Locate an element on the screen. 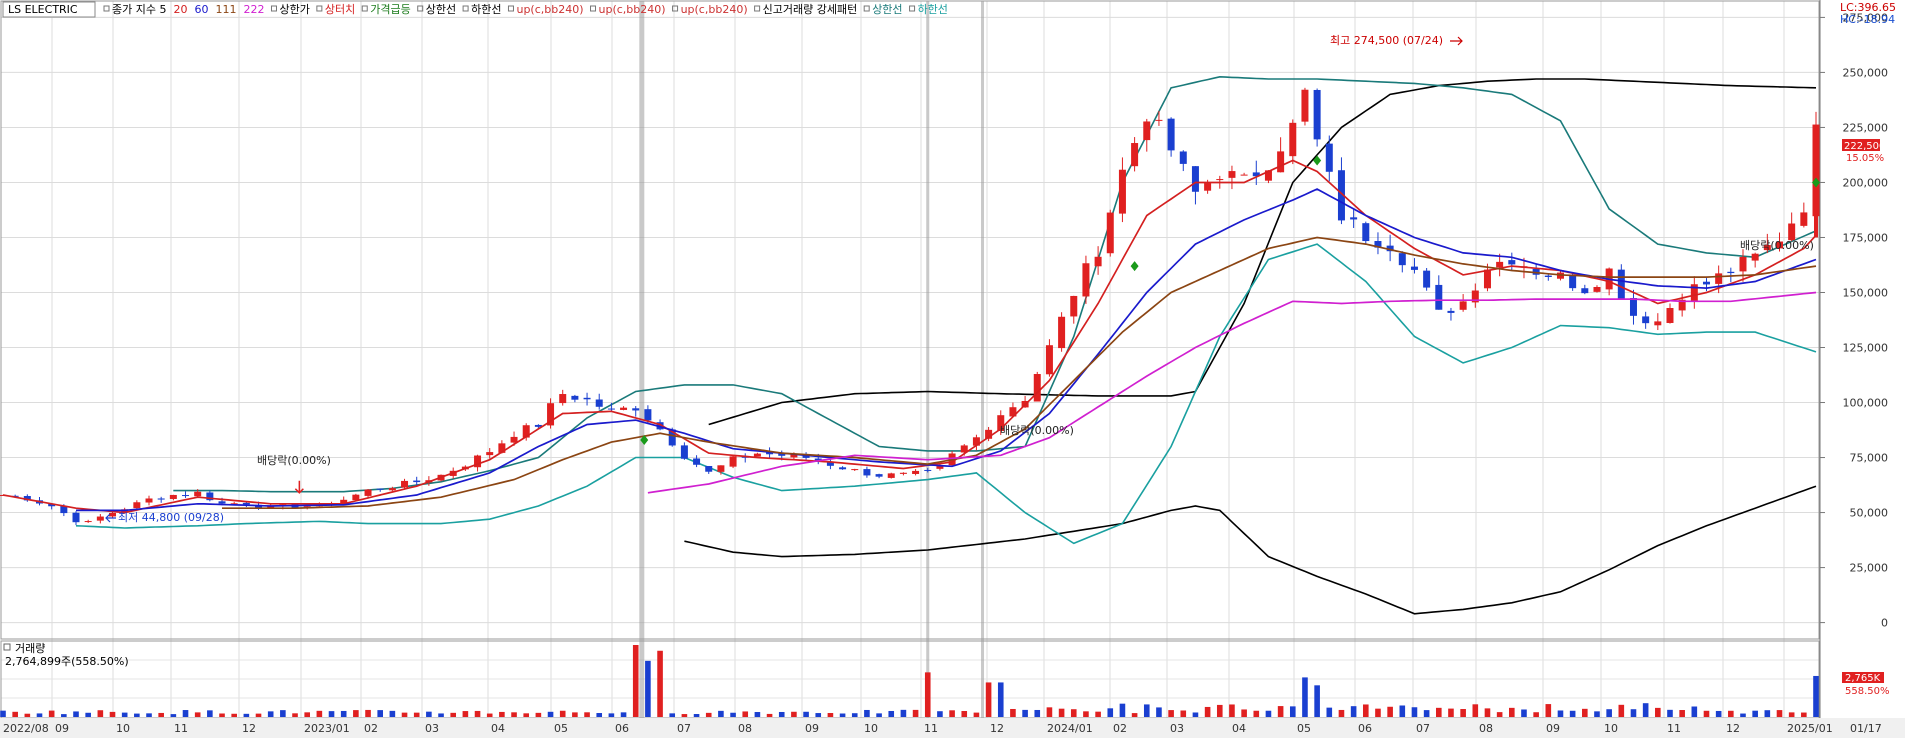  x-tick-label: 08 is located at coordinates (745, 728).